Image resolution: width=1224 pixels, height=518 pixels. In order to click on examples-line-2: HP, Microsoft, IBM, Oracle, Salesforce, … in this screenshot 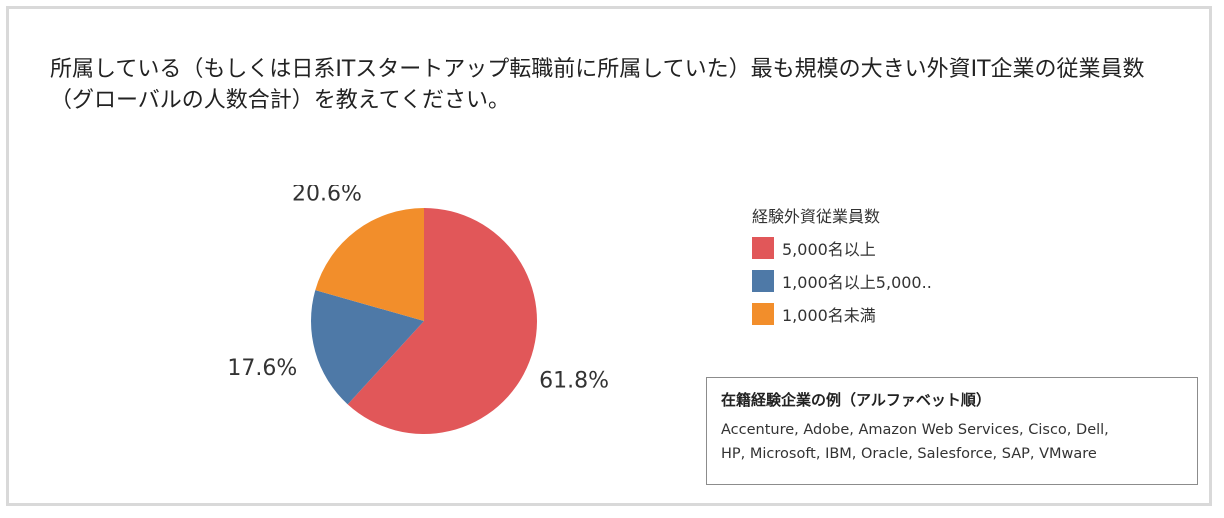, I will do `click(909, 454)`.